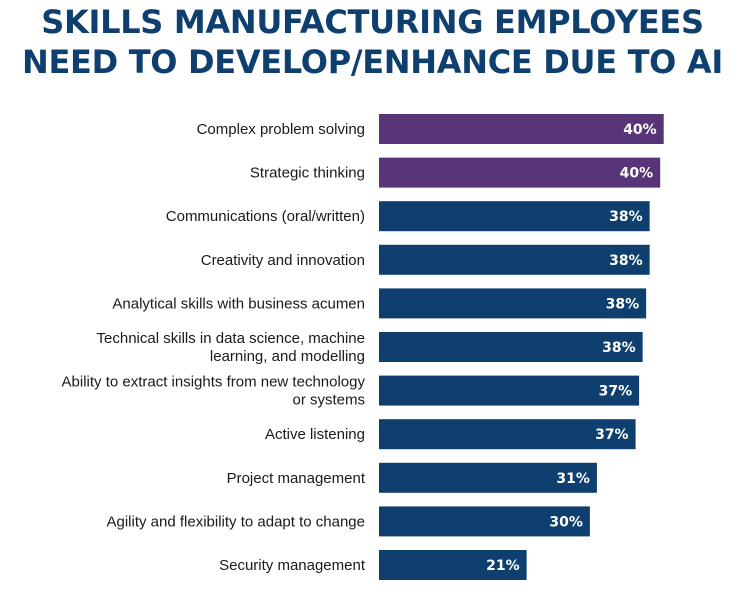 The height and width of the screenshot is (600, 745). What do you see at coordinates (626, 217) in the screenshot?
I see `bar-value-label-2: 38%` at bounding box center [626, 217].